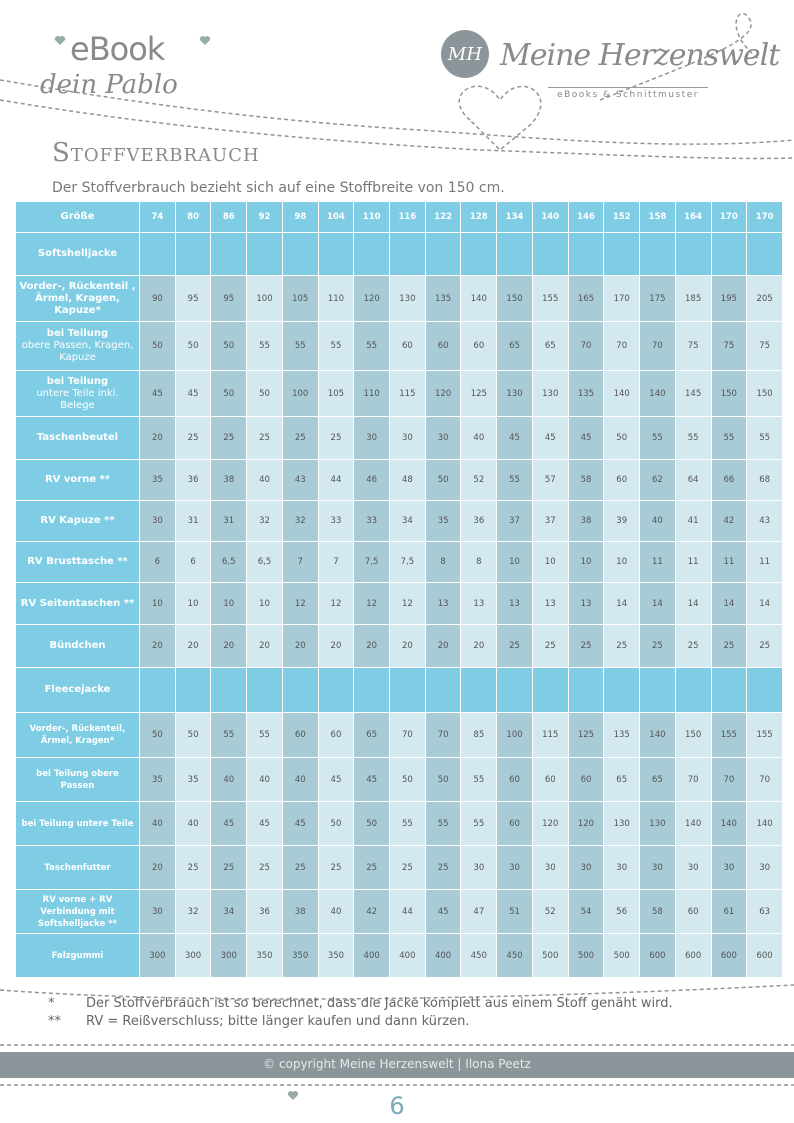  What do you see at coordinates (622, 603) in the screenshot?
I see `value-cell: 14` at bounding box center [622, 603].